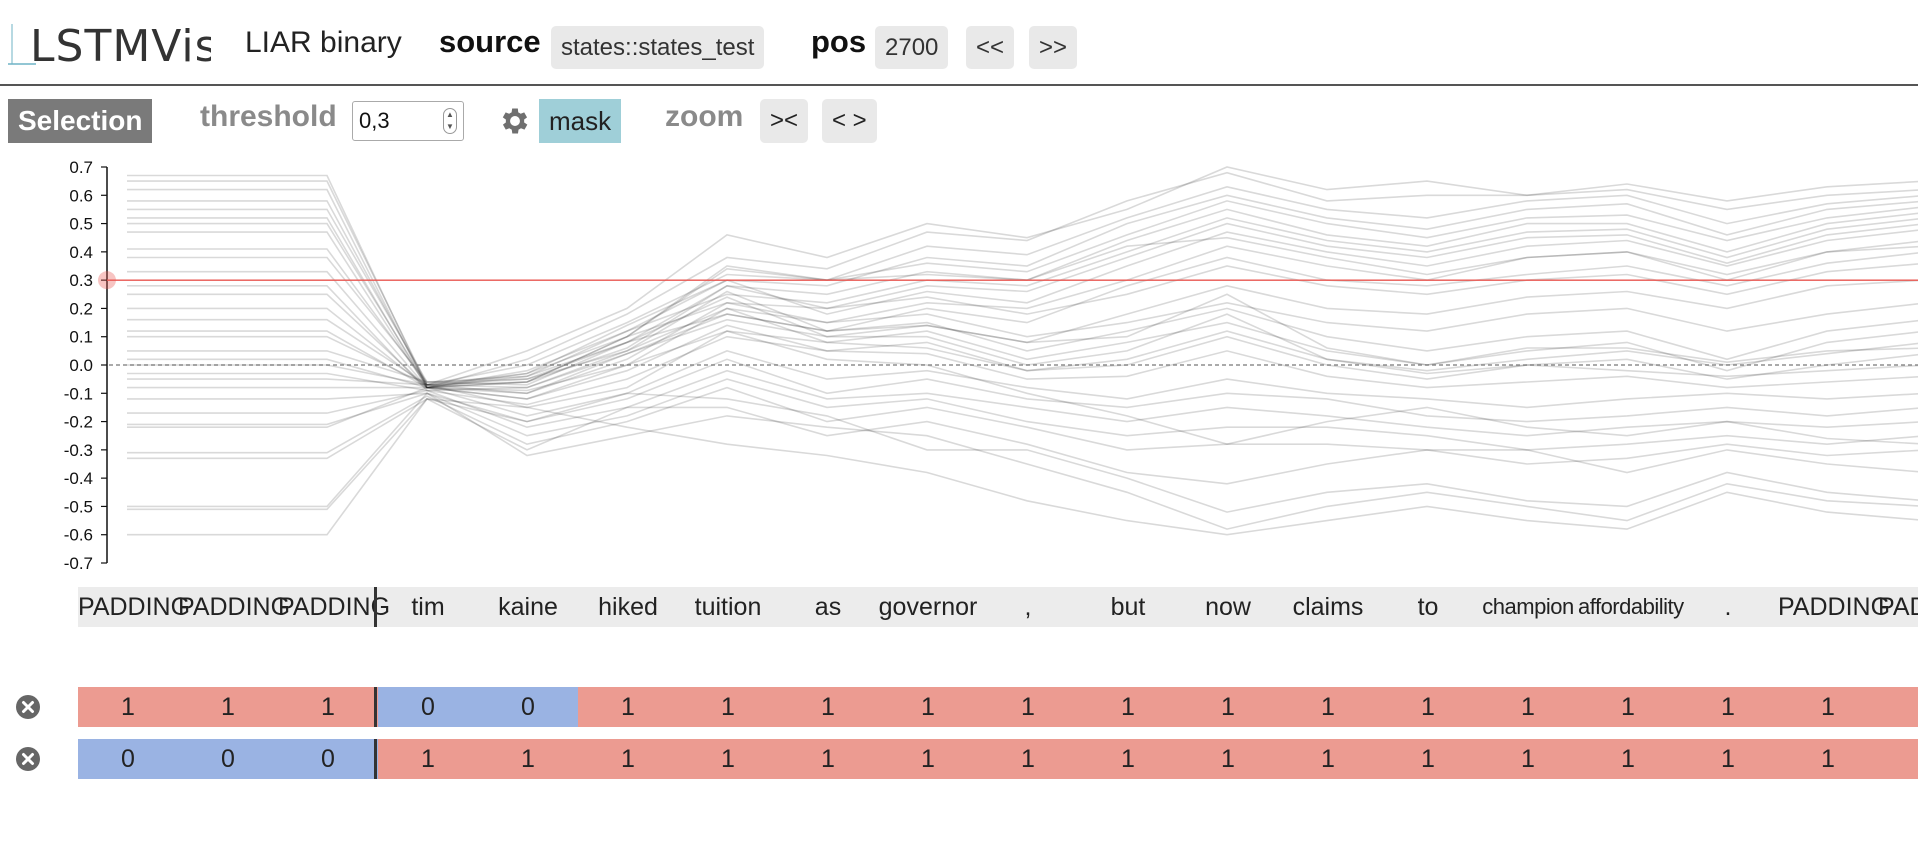 This screenshot has width=1918, height=844. Describe the element at coordinates (628, 607) in the screenshot. I see `word-token: hiked` at that location.